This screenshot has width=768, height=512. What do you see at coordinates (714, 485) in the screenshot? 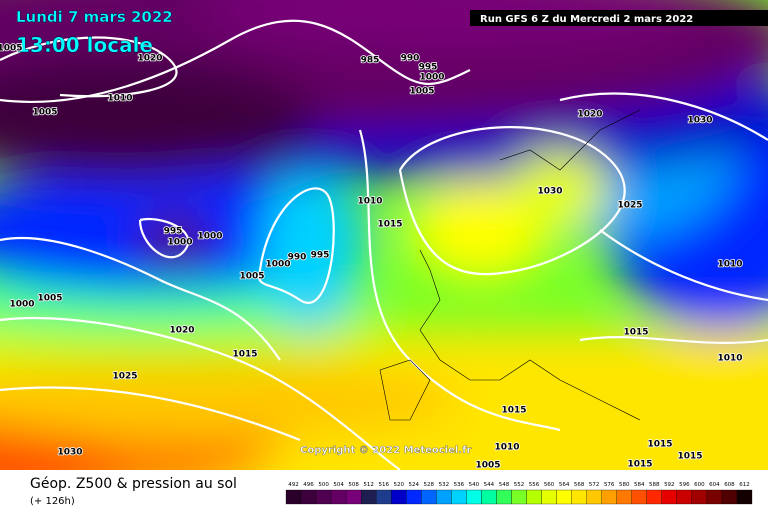
I see `scale-label: 604` at bounding box center [714, 485].